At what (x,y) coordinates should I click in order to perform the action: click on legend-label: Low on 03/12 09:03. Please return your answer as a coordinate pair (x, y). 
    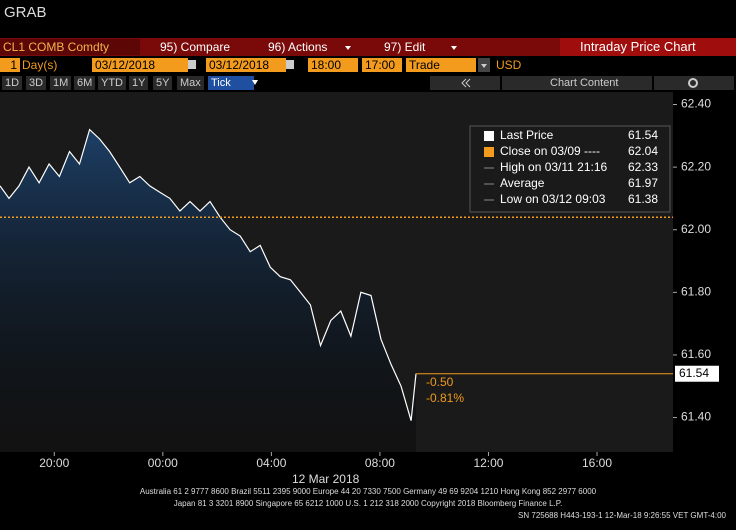
    Looking at the image, I should click on (553, 199).